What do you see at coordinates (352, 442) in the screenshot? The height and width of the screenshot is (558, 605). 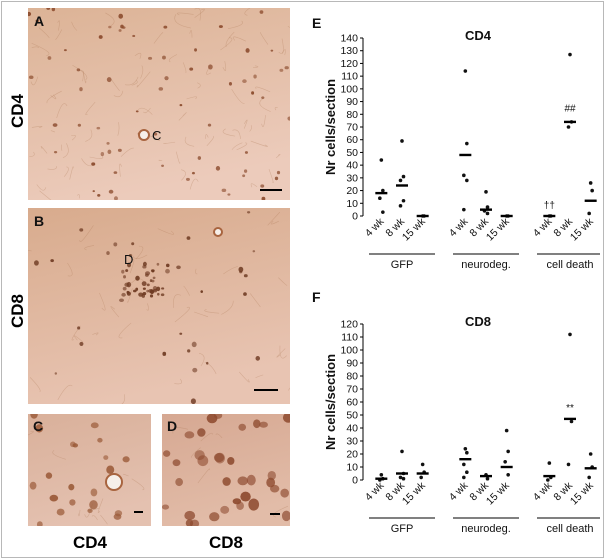 I see `y-tick-label: 30` at bounding box center [352, 442].